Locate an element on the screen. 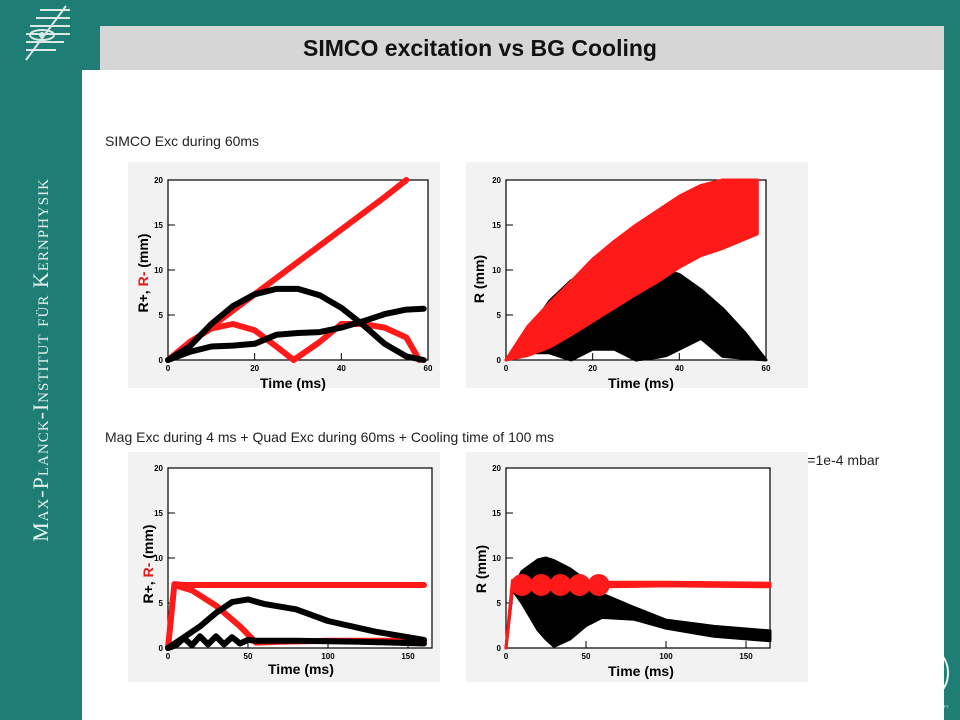 The image size is (960, 720). plot-simco-radii: 0 5 10 15 20 0 20 40 60 is located at coordinates (284, 275).